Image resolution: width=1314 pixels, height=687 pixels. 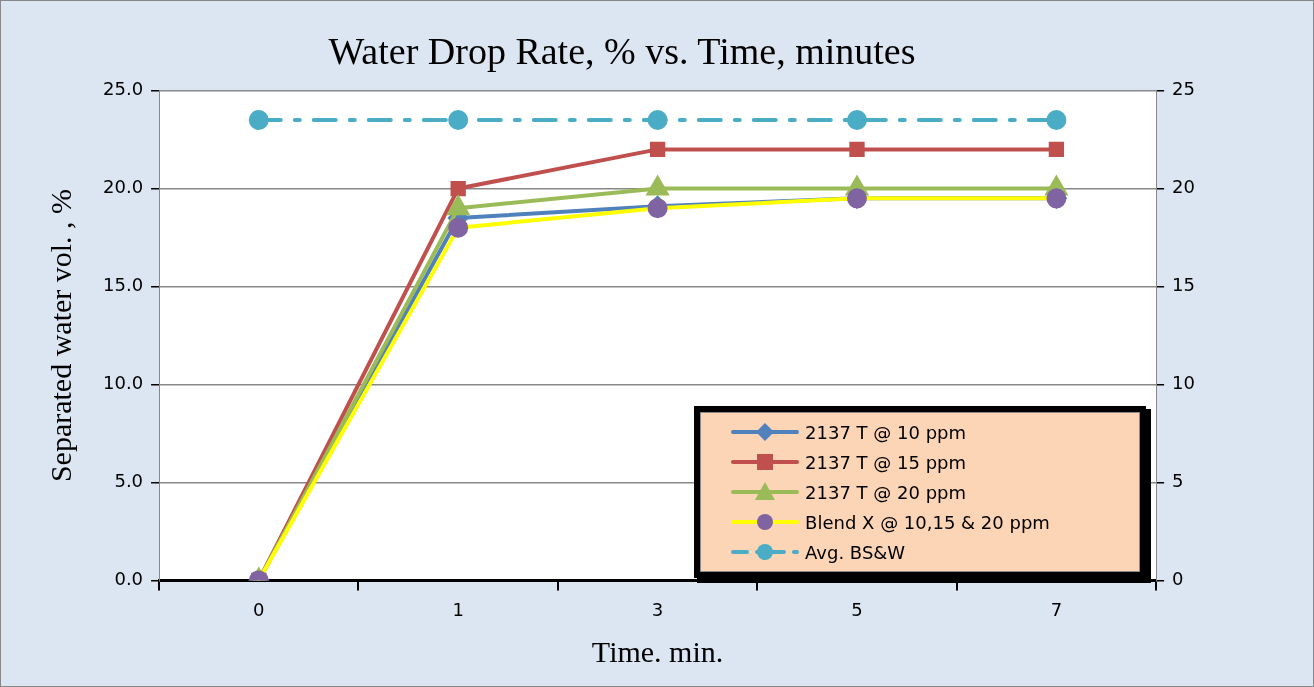 I want to click on chart-title: Water Drop Rate, % vs. Time, minutes, so click(x=622, y=50).